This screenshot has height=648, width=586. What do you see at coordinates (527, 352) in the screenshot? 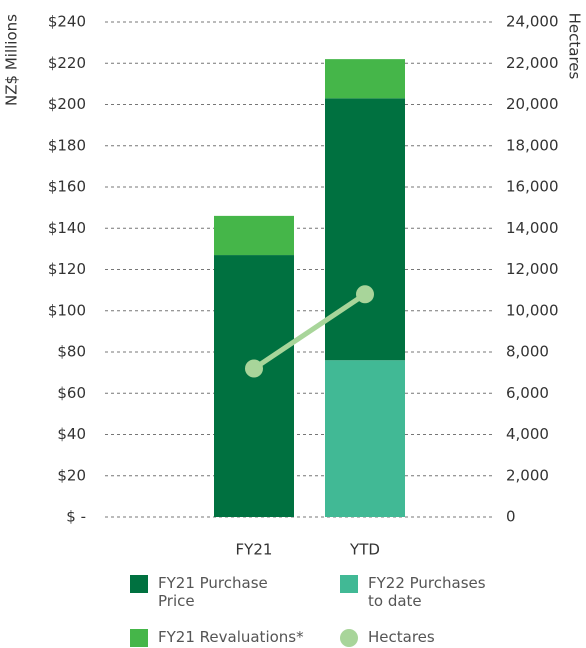
I see `y2-tick-label: 8,000` at bounding box center [527, 352].